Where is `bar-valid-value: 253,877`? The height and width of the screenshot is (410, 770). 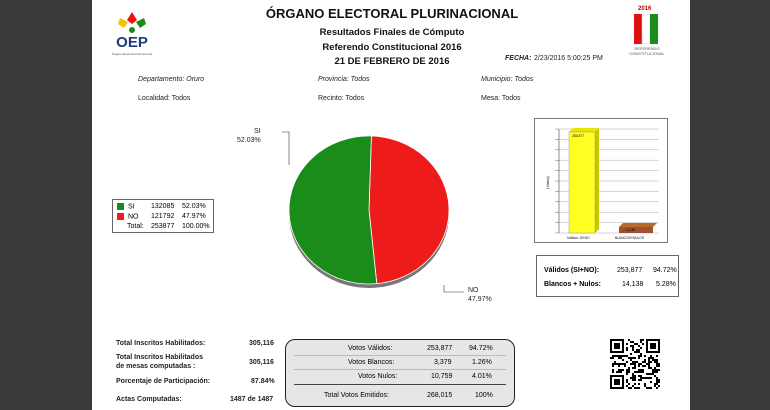
bar-valid-value: 253,877 is located at coordinates (578, 136).